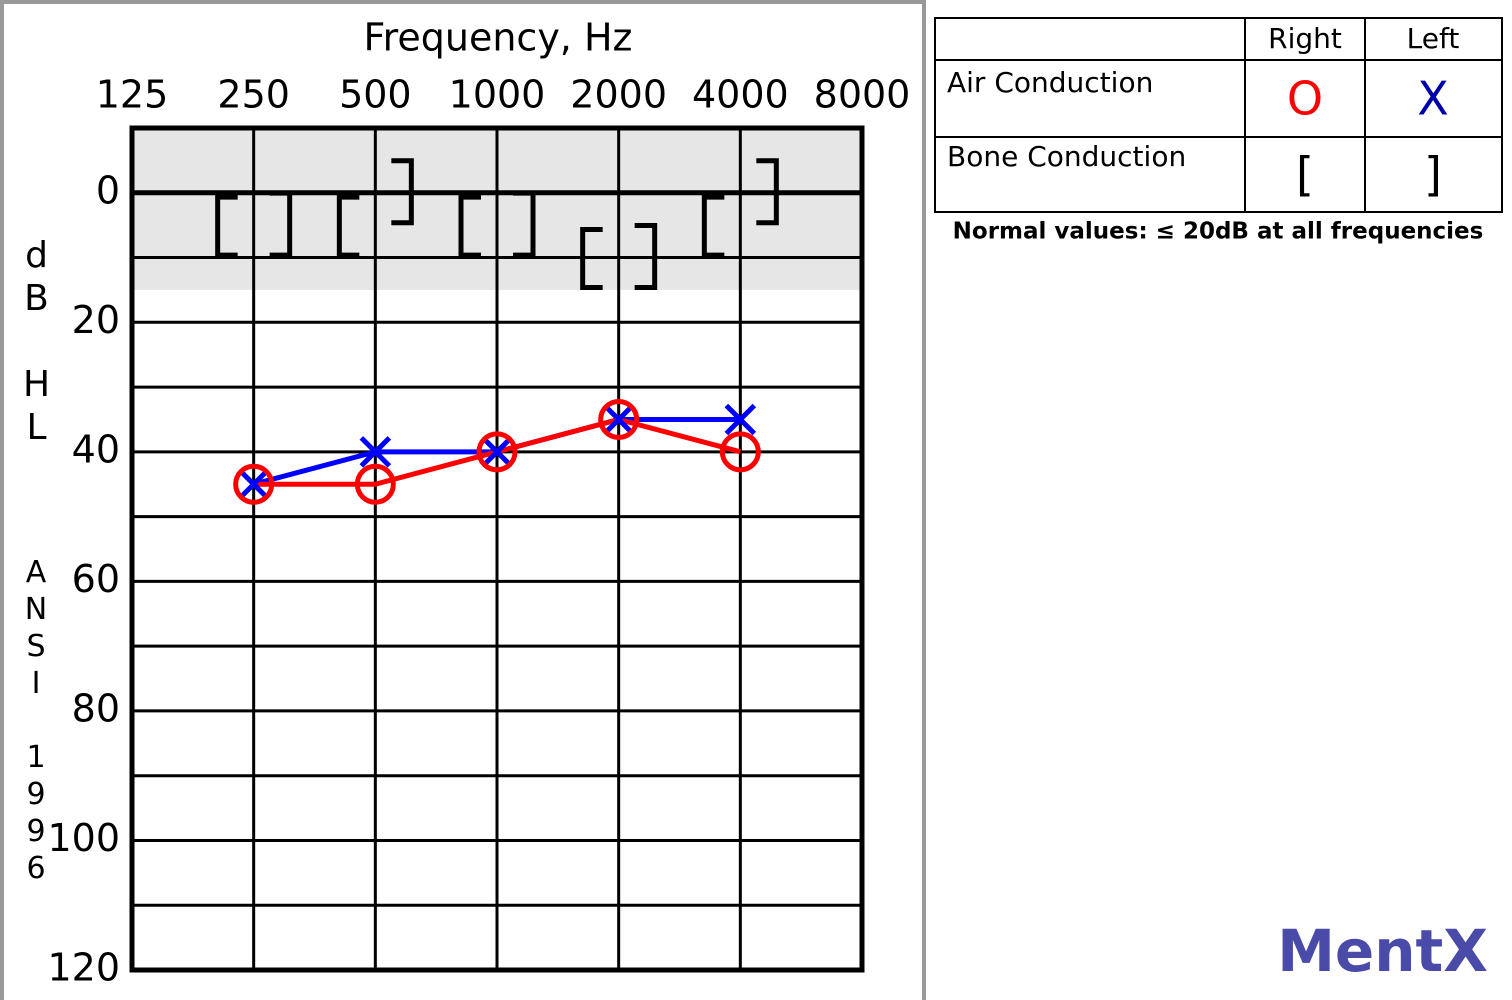  What do you see at coordinates (740, 95) in the screenshot?
I see `x-tick-label: 4000` at bounding box center [740, 95].